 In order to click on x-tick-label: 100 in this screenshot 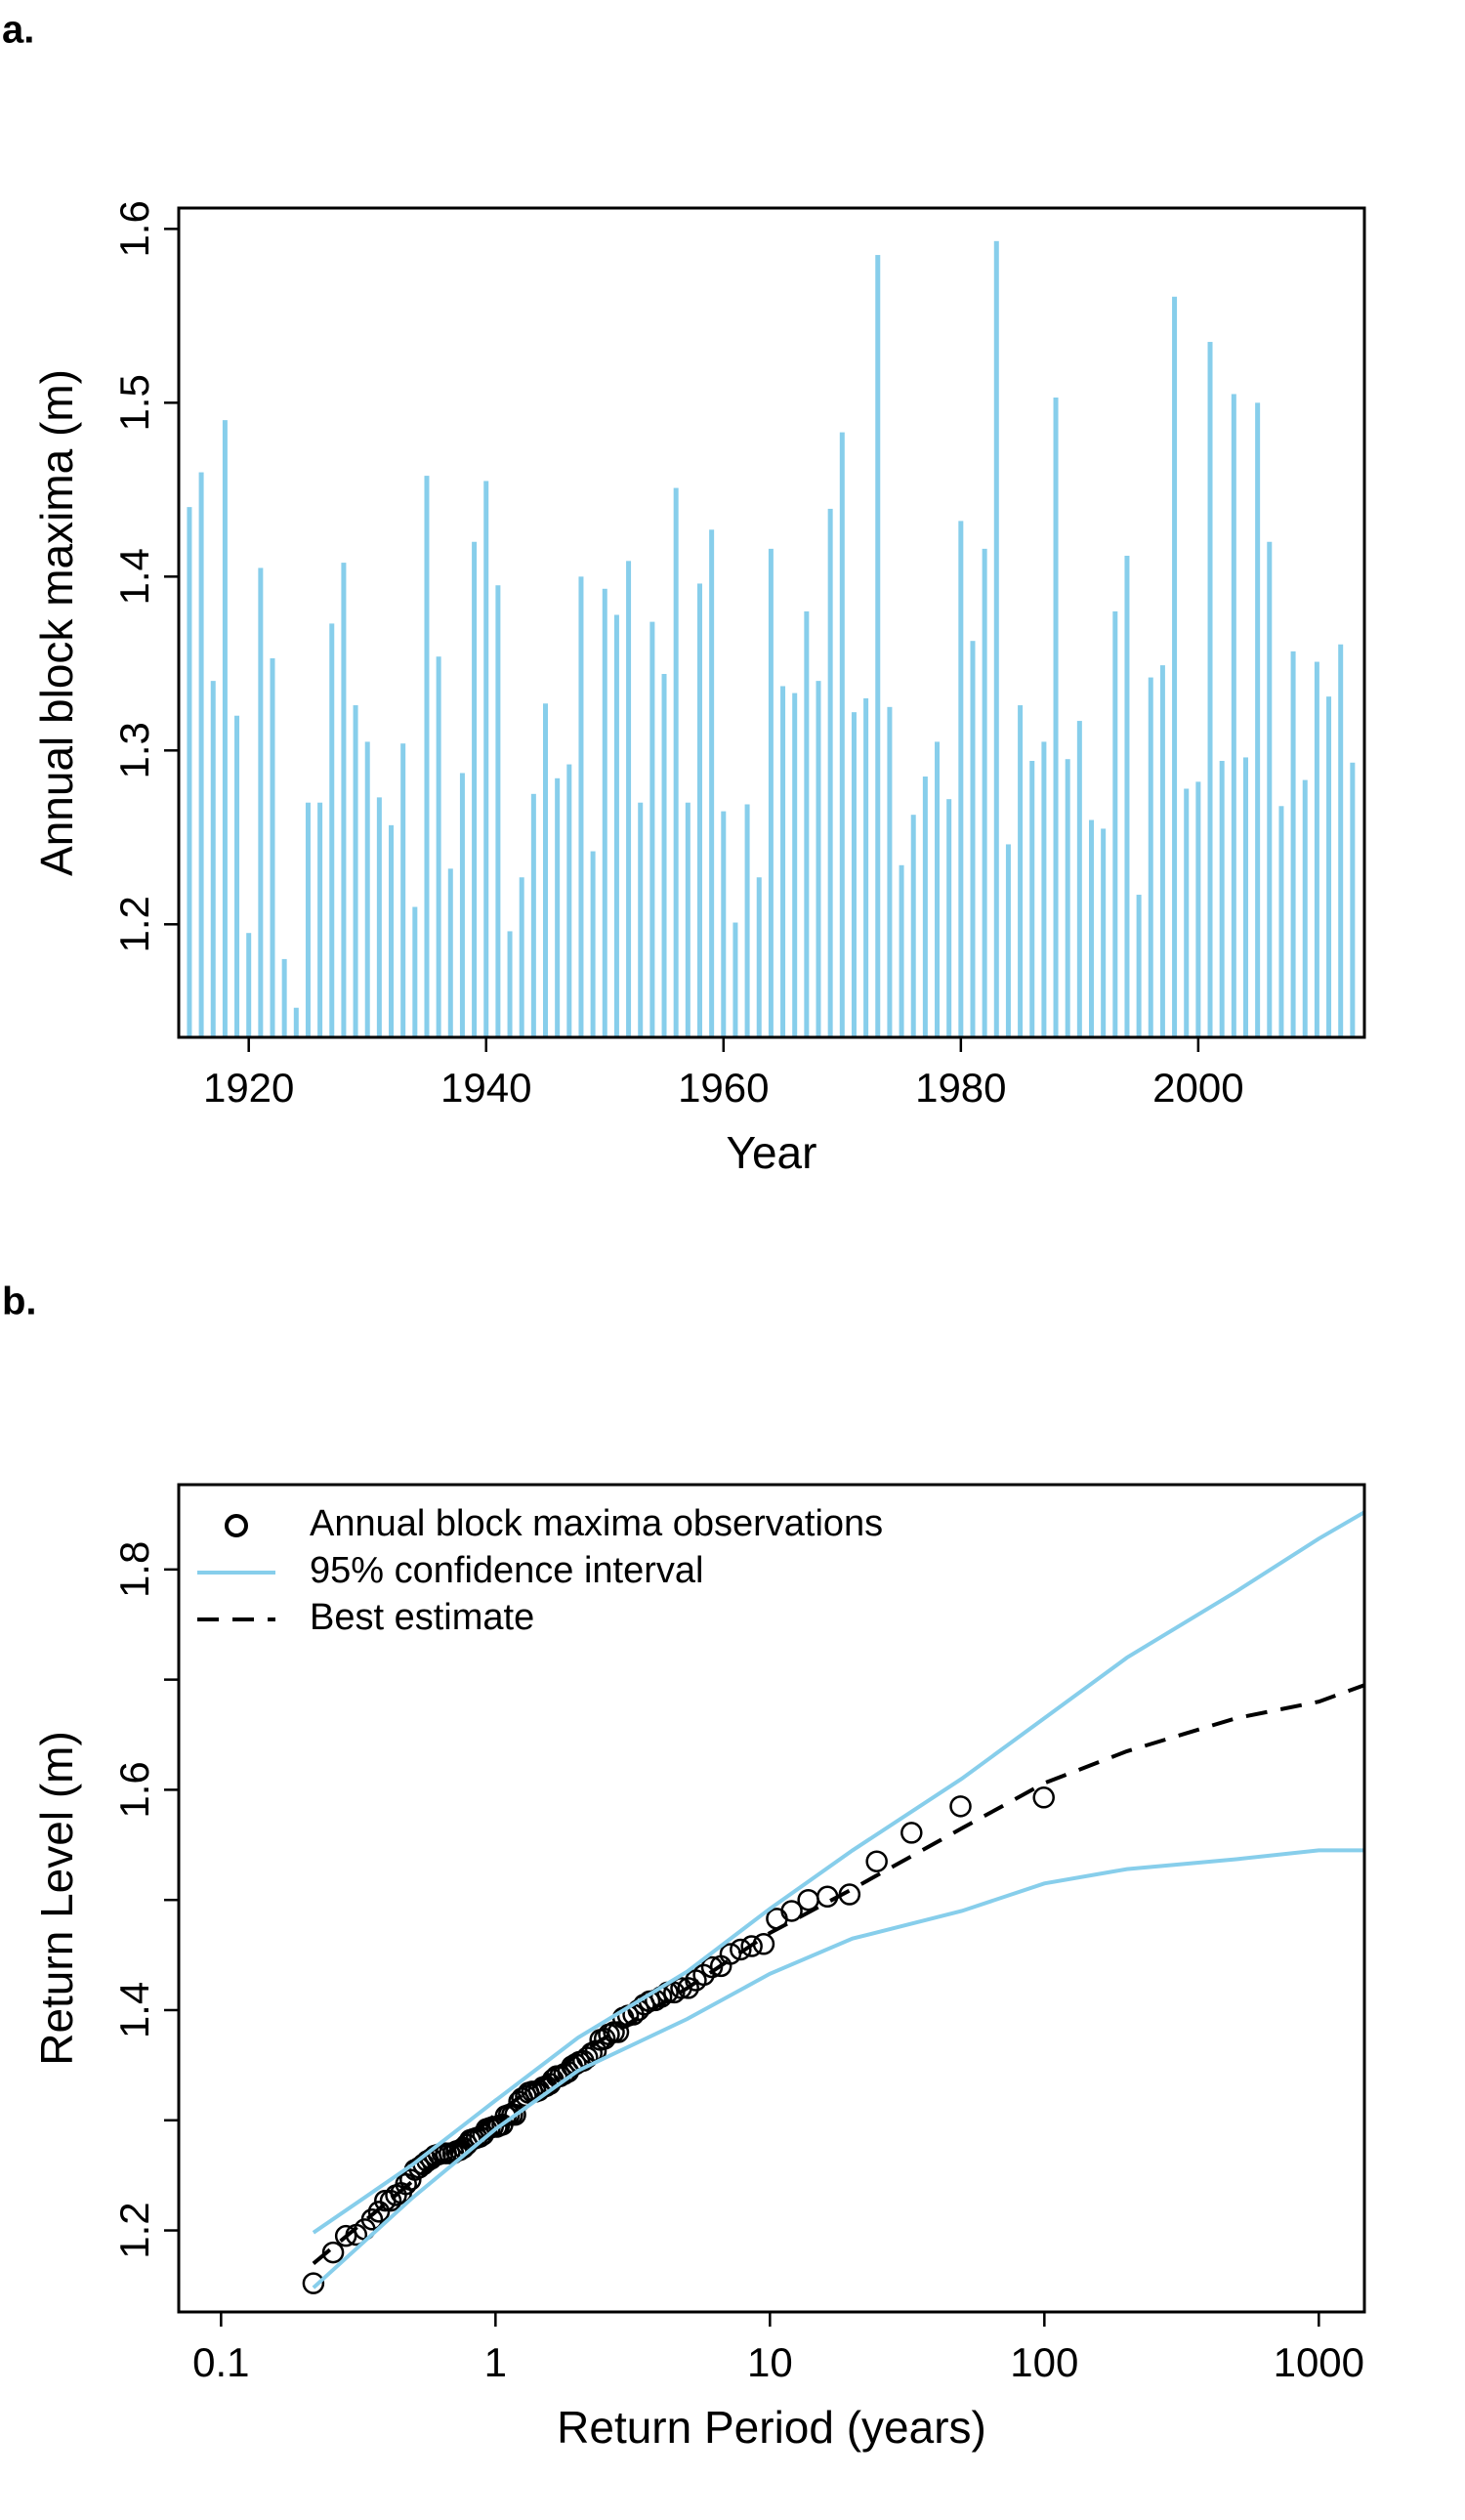, I will do `click(1044, 2362)`.